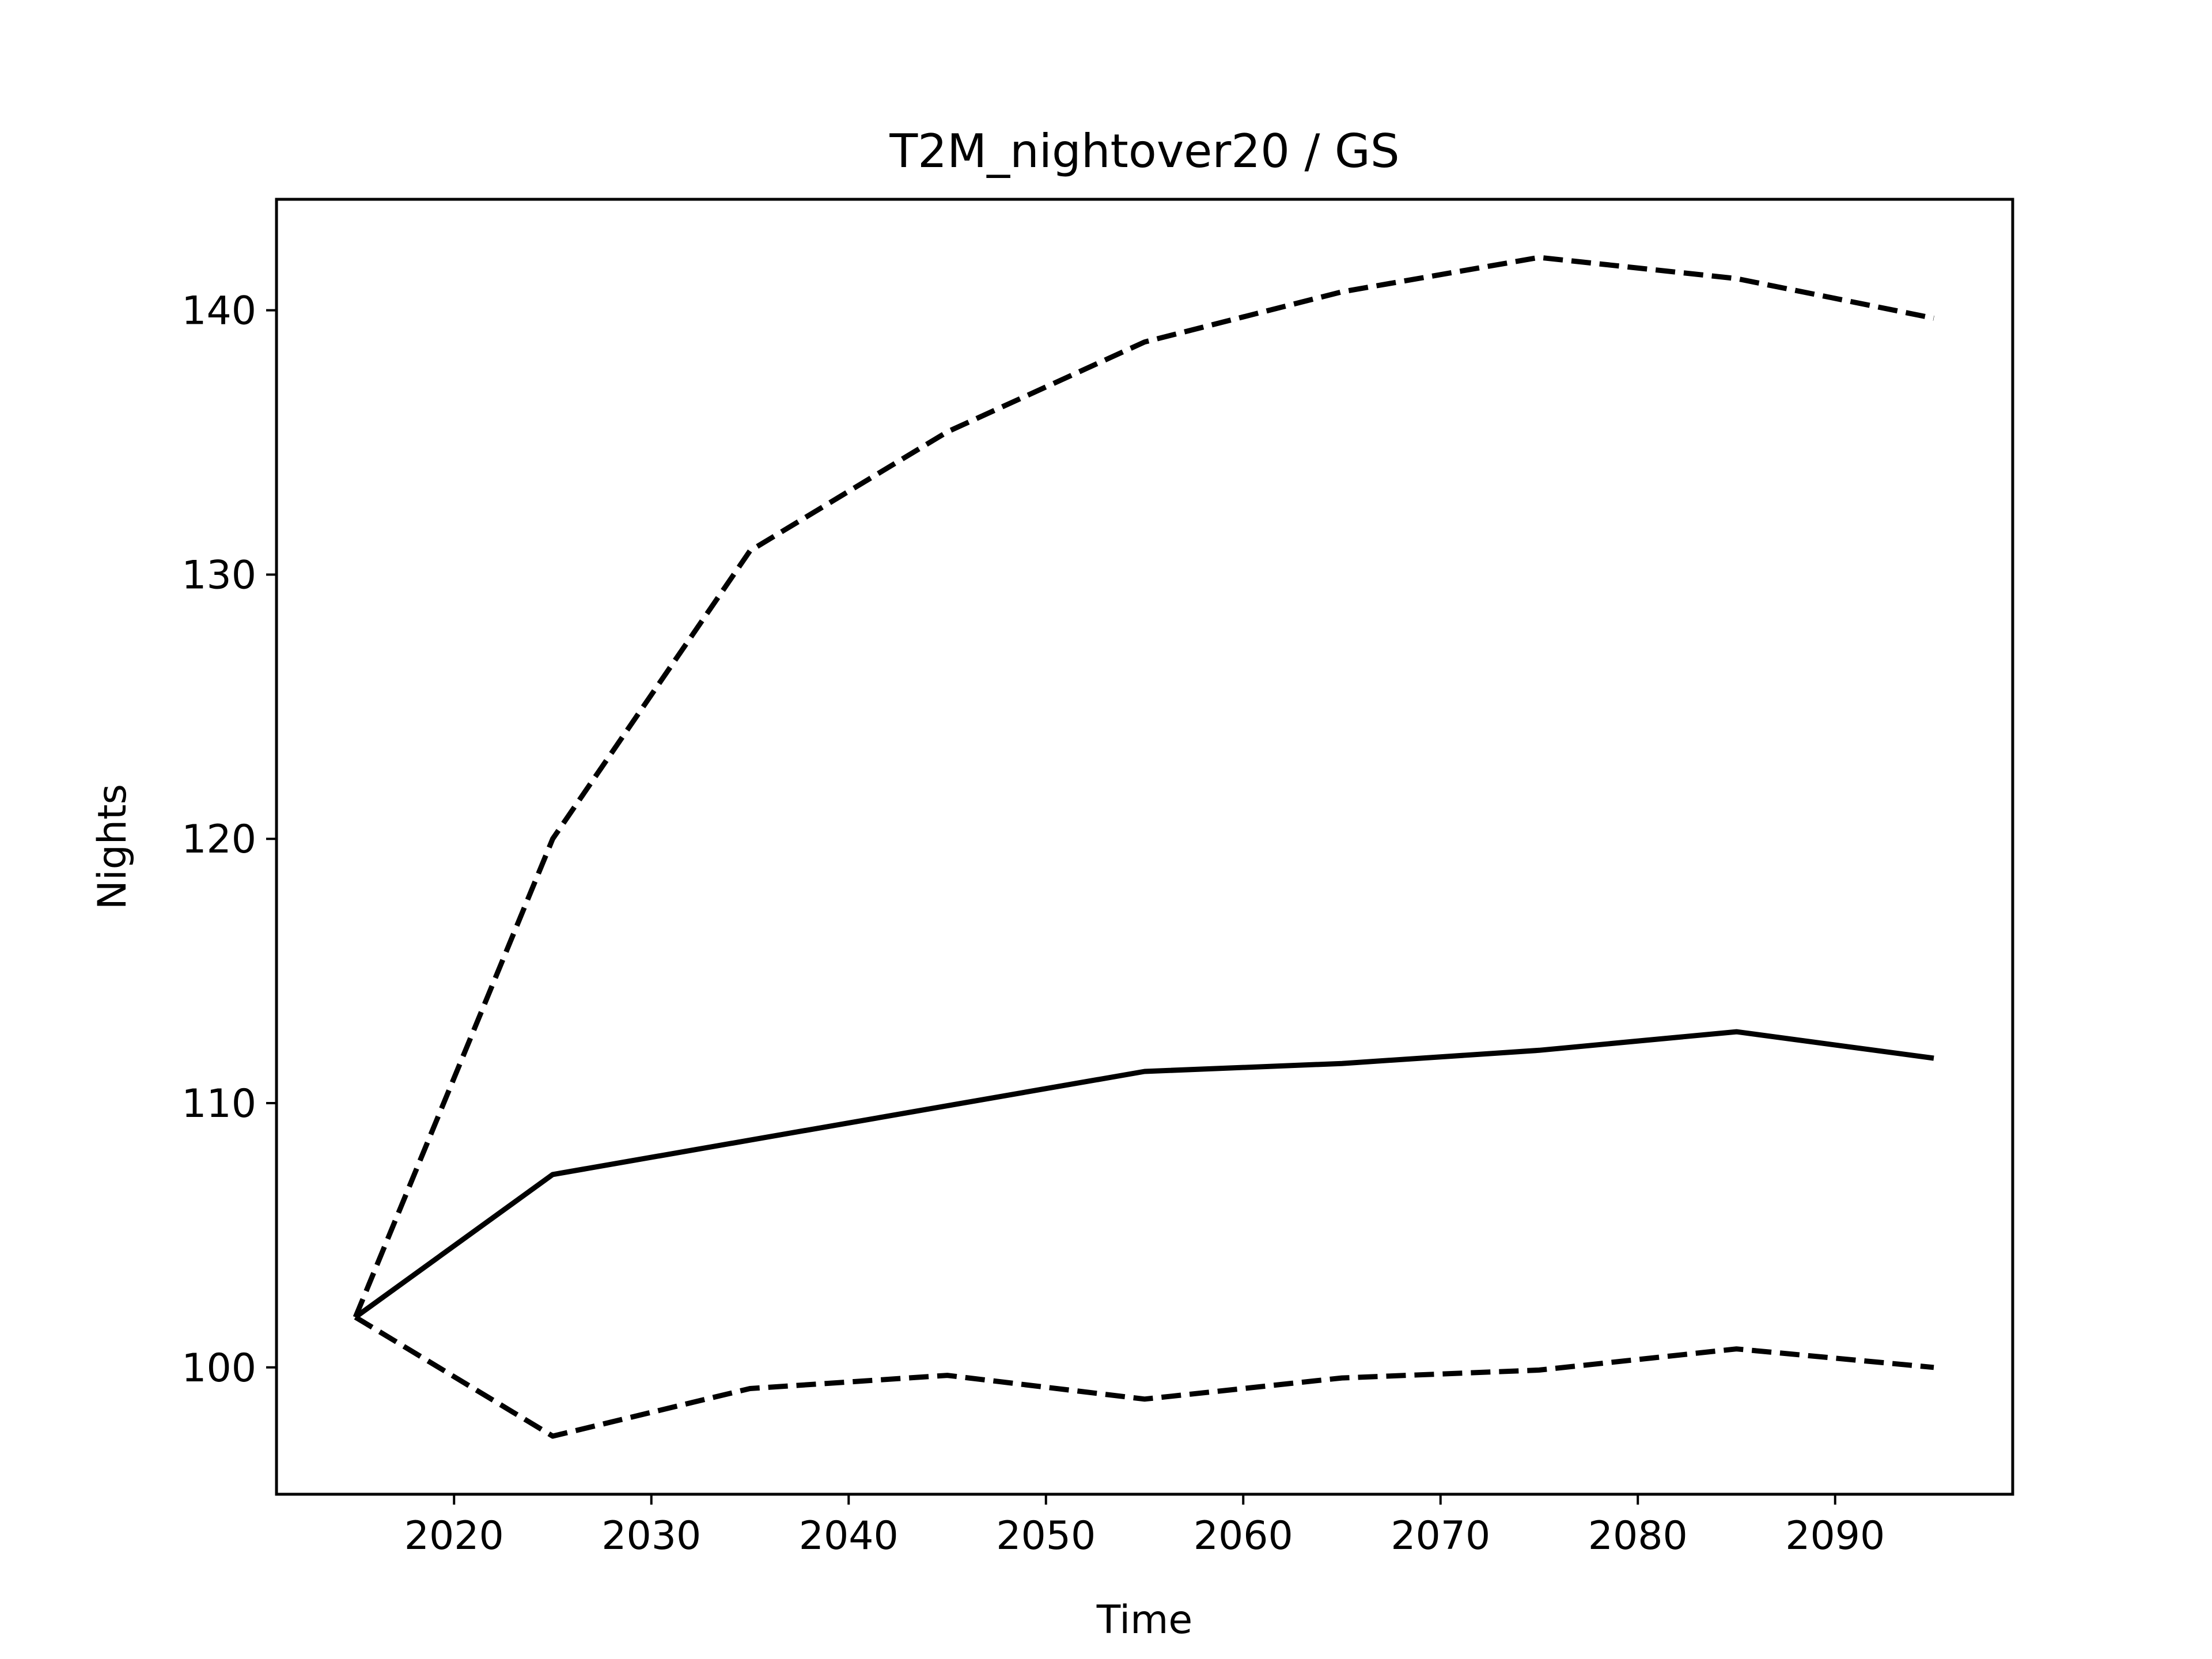 Image resolution: width=2212 pixels, height=1659 pixels. I want to click on x-tick-label: 2060, so click(1243, 1536).